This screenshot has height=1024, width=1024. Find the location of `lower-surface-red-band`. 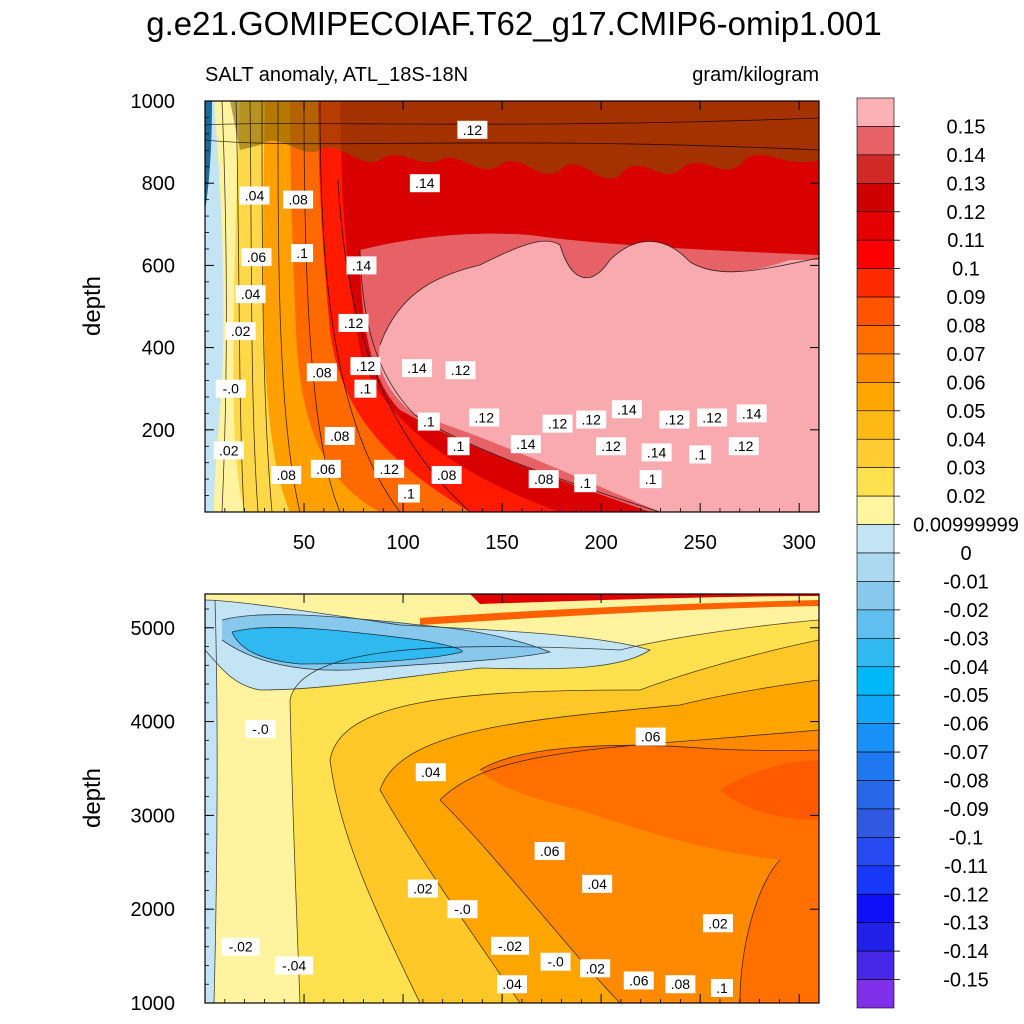

lower-surface-red-band is located at coordinates (644, 599).